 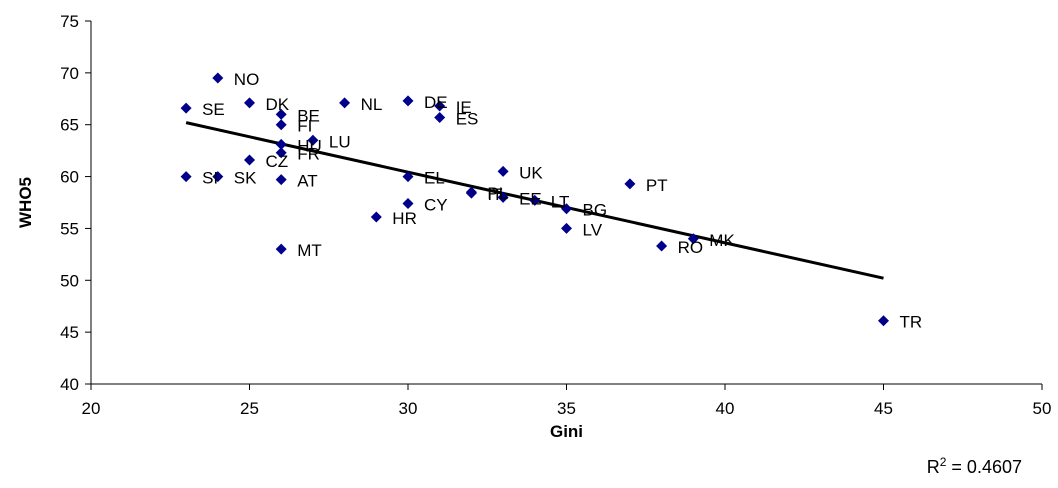 I want to click on point-label: MT, so click(x=309, y=250).